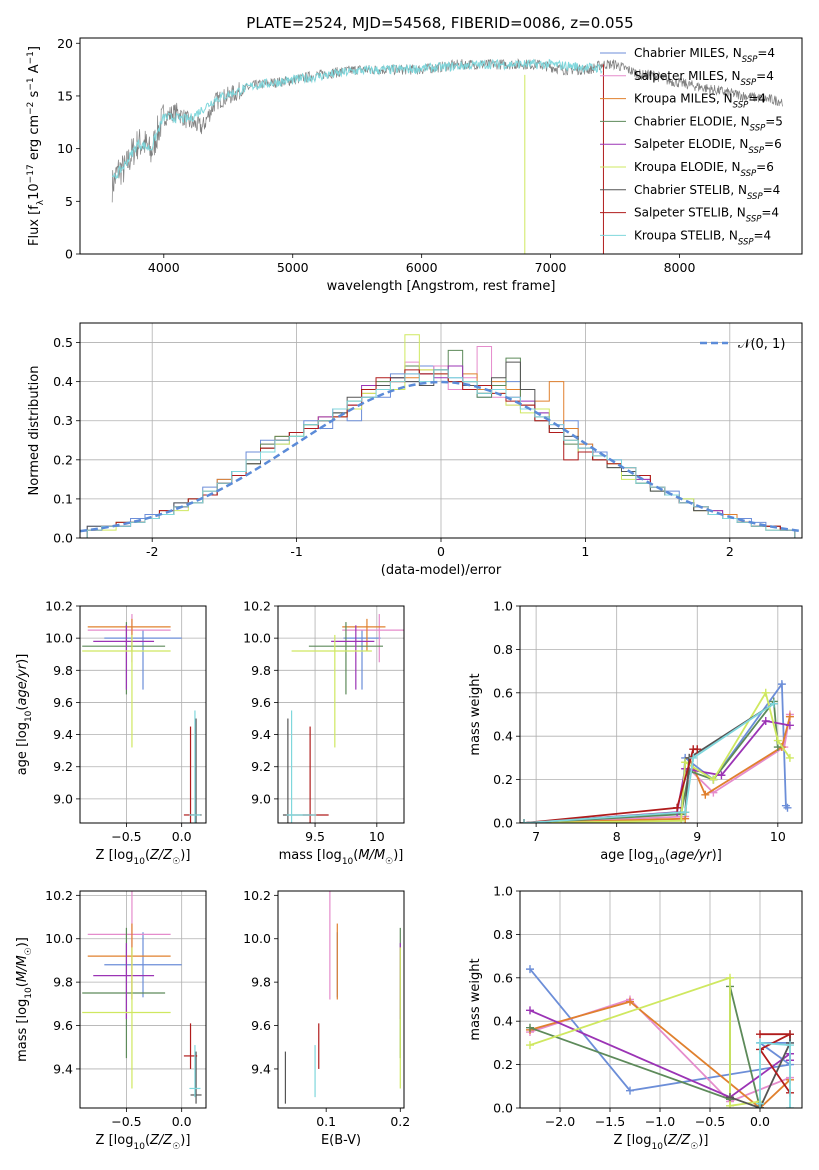 Image resolution: width=819 pixels, height=1170 pixels. I want to click on y-axis-label-part: M/M, so click(22, 968).